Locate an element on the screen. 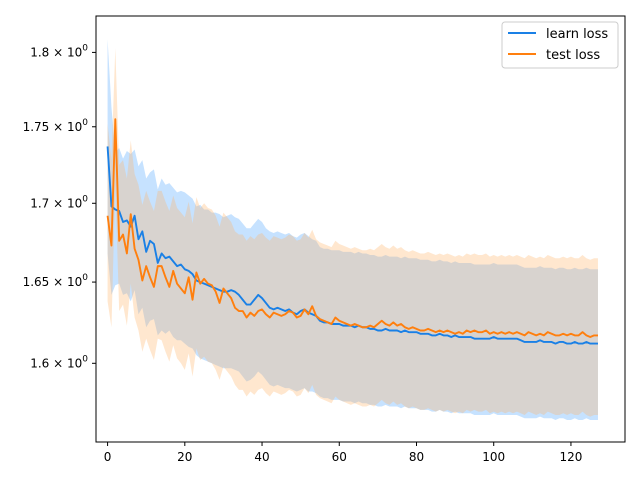 This screenshot has width=640, height=480. y-tick-label: 1.8 × 100 is located at coordinates (59, 51).